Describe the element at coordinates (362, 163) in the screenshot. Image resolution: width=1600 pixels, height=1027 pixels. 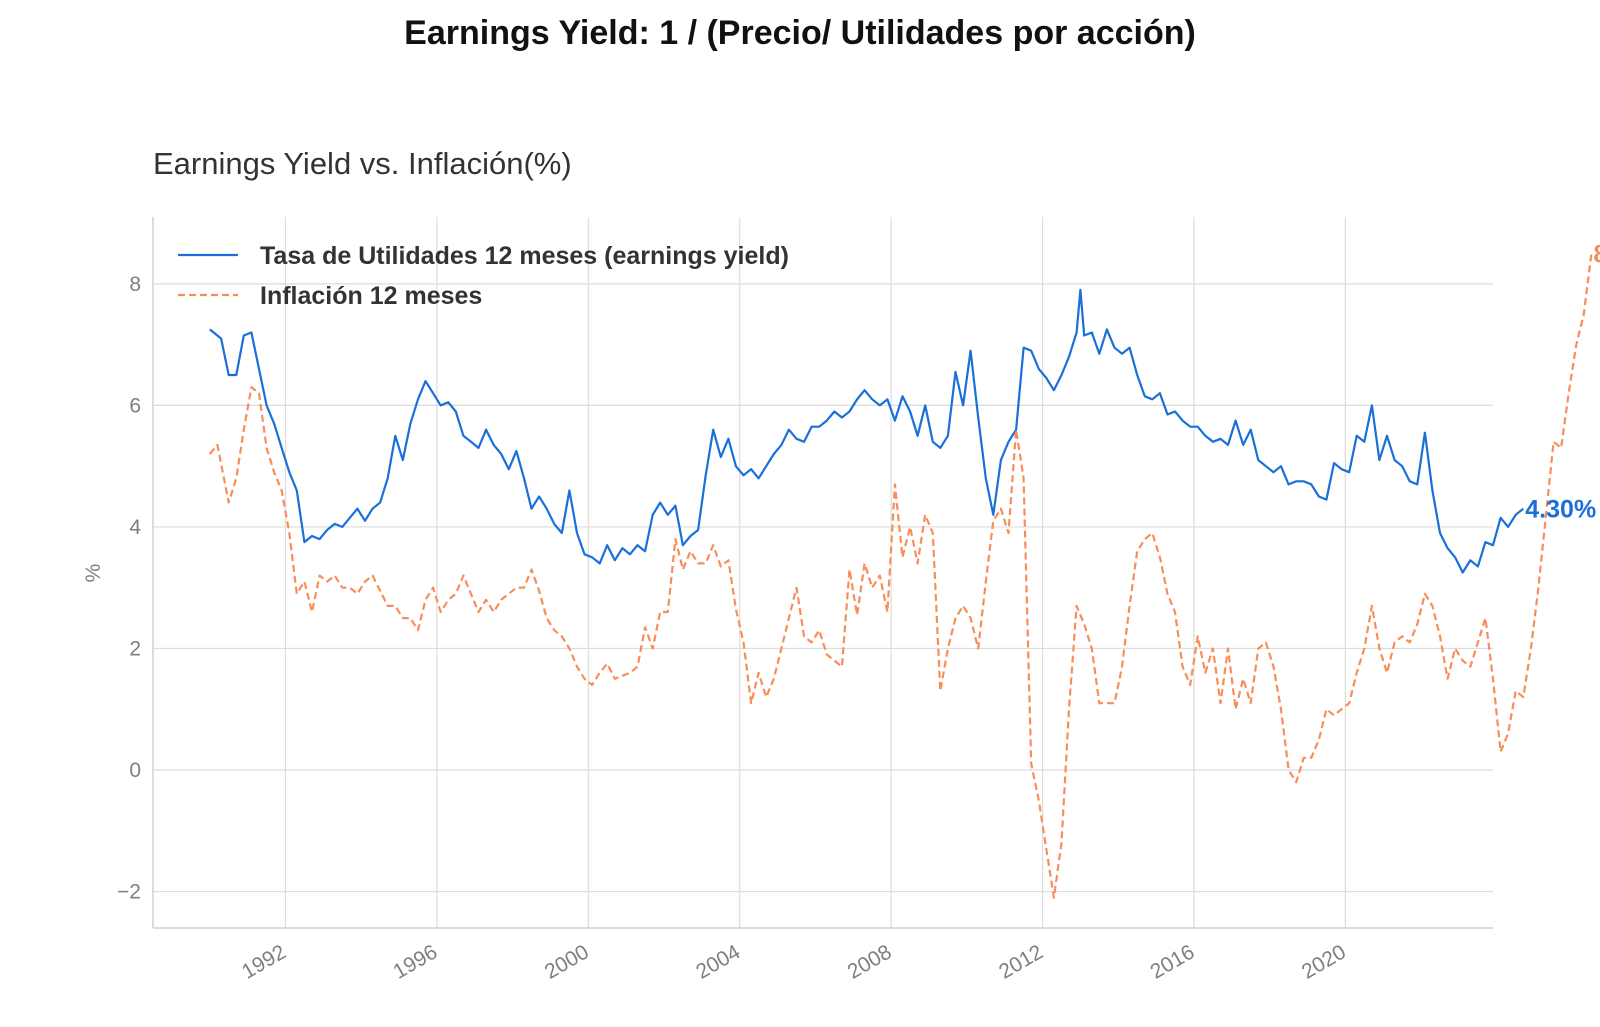
I see `chart-subtitle: Earnings Yield vs. Inflación(%)` at that location.